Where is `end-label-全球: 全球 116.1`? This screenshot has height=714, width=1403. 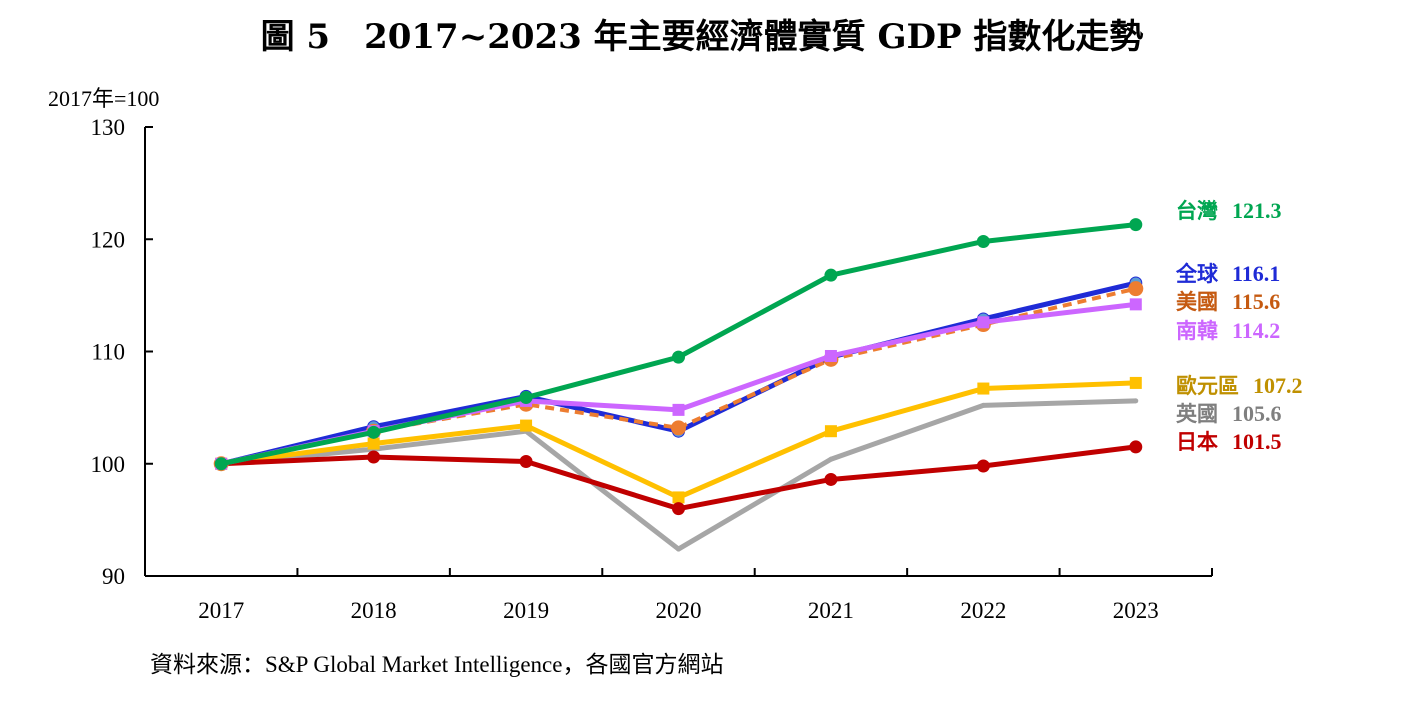 end-label-全球: 全球 116.1 is located at coordinates (1227, 273).